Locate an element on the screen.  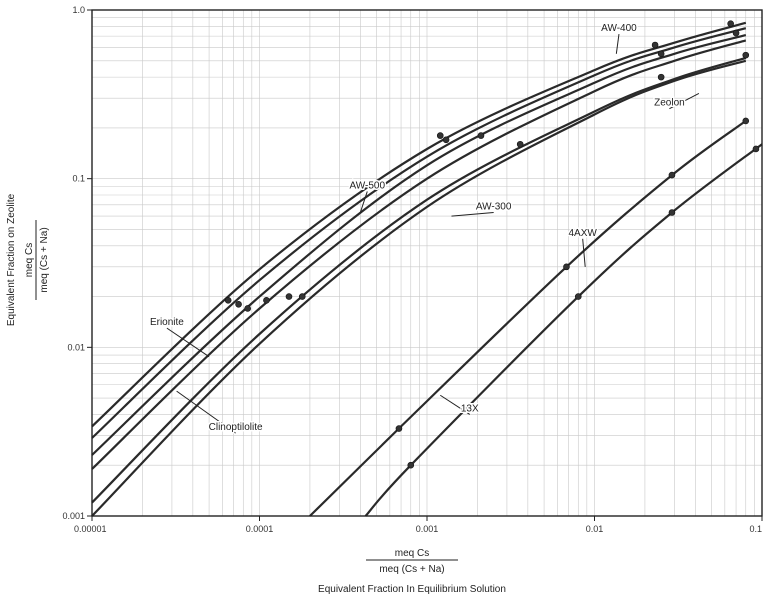
y-axis-caption: Equivalent Fraction on Zeolite is located at coordinates (11, 259).